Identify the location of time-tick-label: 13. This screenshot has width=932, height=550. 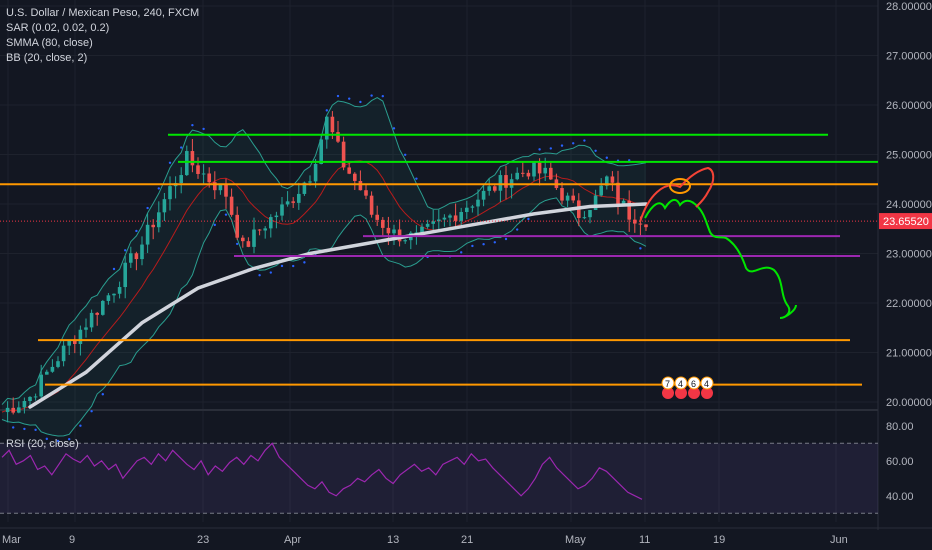
(393, 540).